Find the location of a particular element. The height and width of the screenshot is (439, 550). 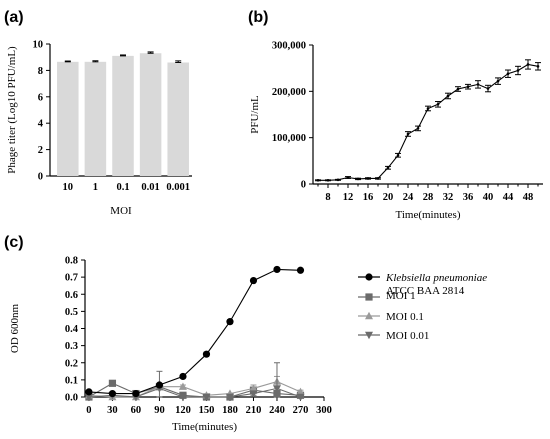

x-tick-label: 90 is located at coordinates (159, 410).